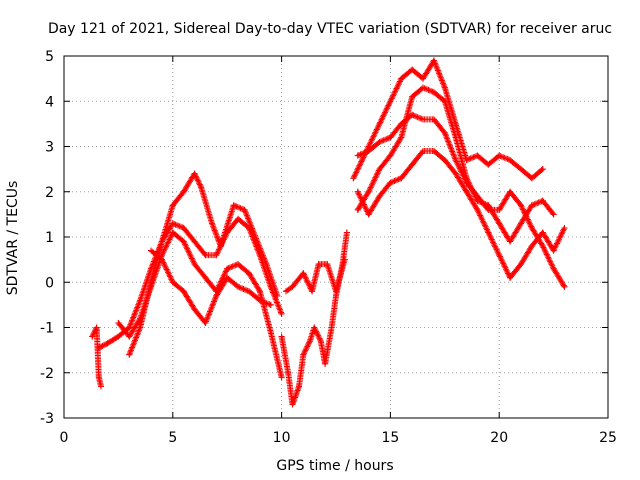 The image size is (640, 480). I want to click on y-tick-label: -3, so click(47, 419).